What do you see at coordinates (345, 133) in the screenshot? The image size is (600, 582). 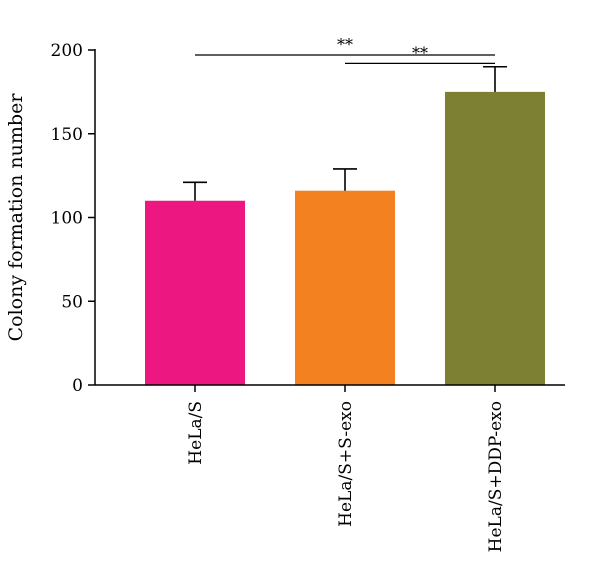 I see `error-bars` at bounding box center [345, 133].